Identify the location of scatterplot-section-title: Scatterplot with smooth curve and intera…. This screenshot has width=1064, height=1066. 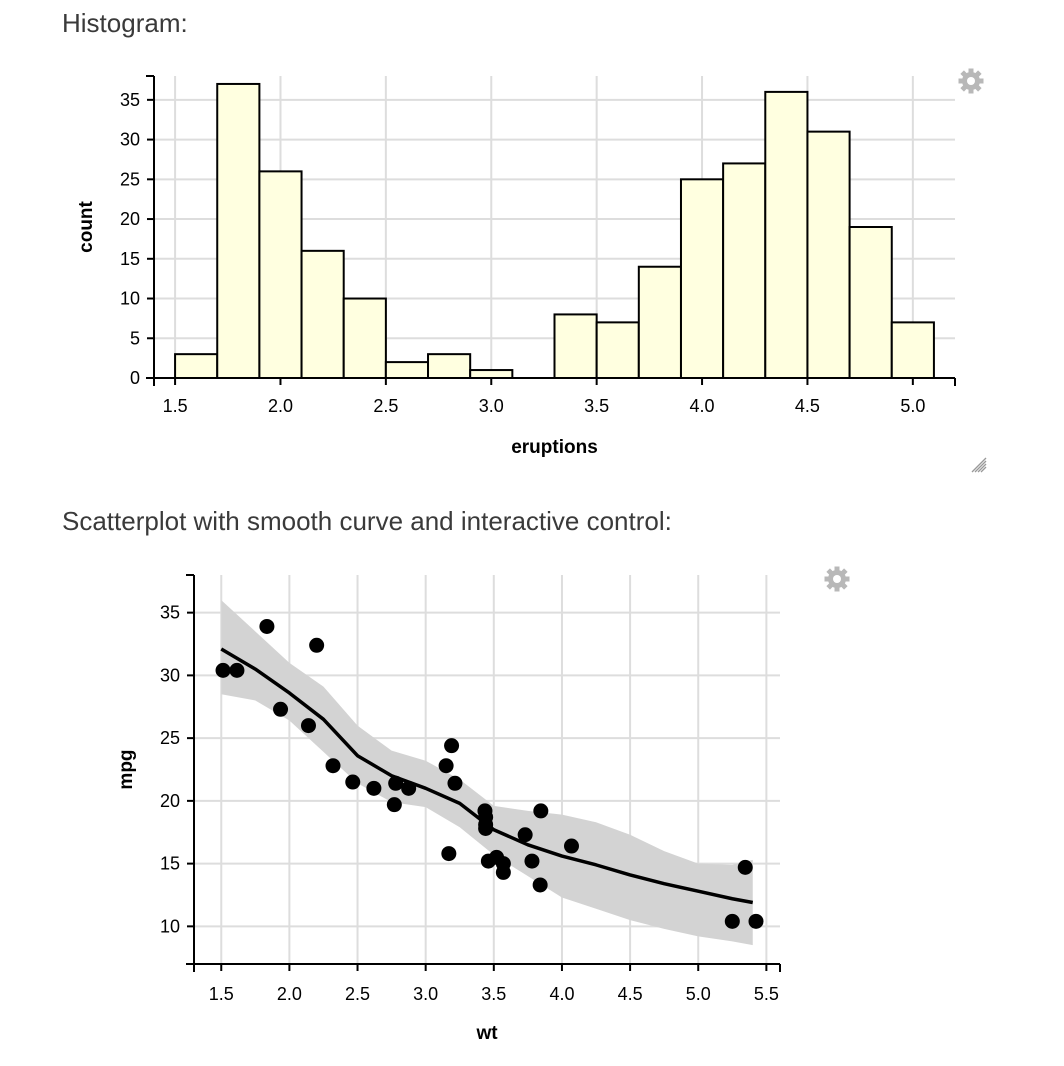
(367, 521).